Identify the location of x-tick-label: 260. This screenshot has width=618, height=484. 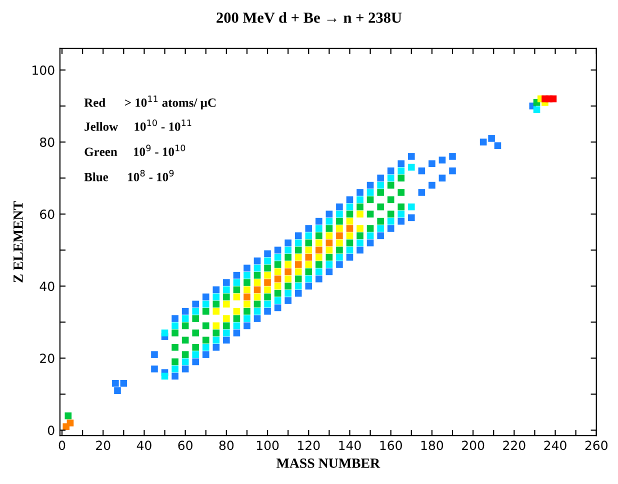
(596, 445).